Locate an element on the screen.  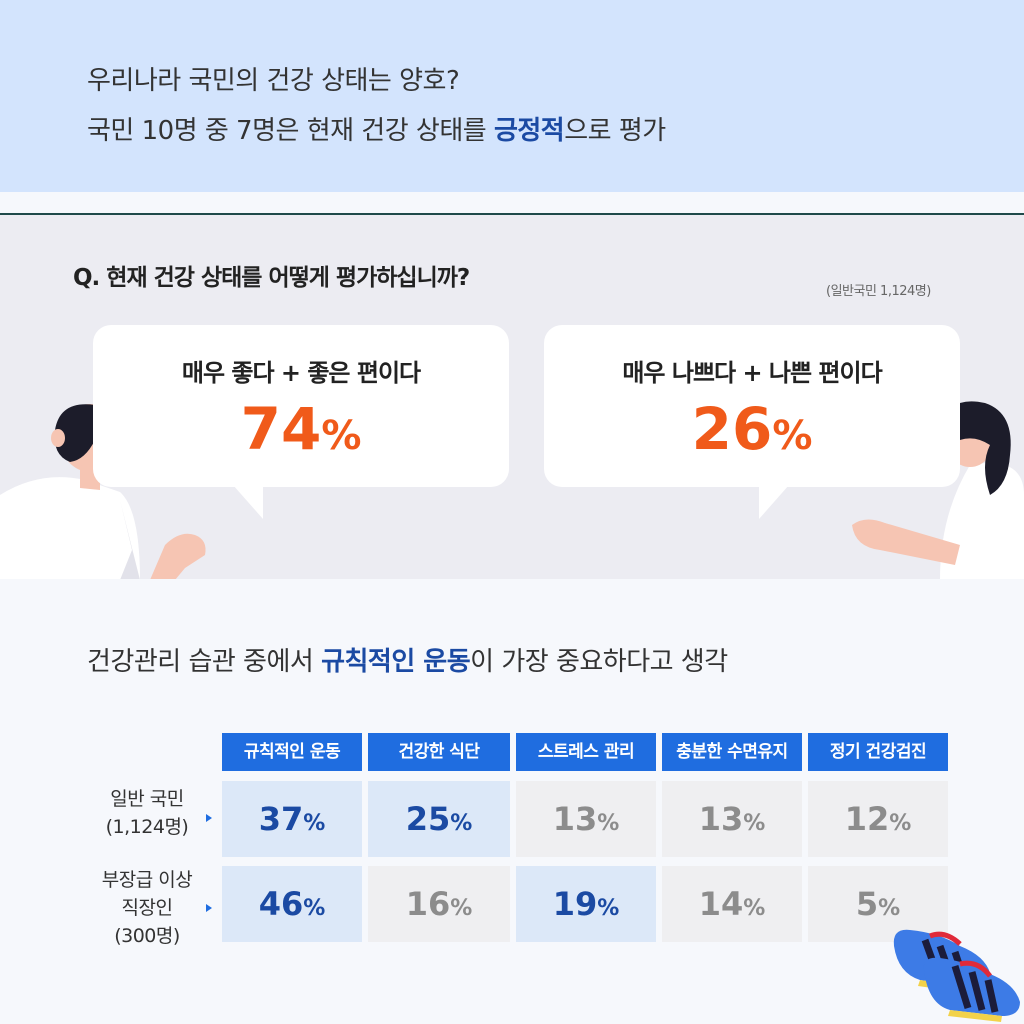
cell-managers-checkup: 5% is located at coordinates (878, 904).